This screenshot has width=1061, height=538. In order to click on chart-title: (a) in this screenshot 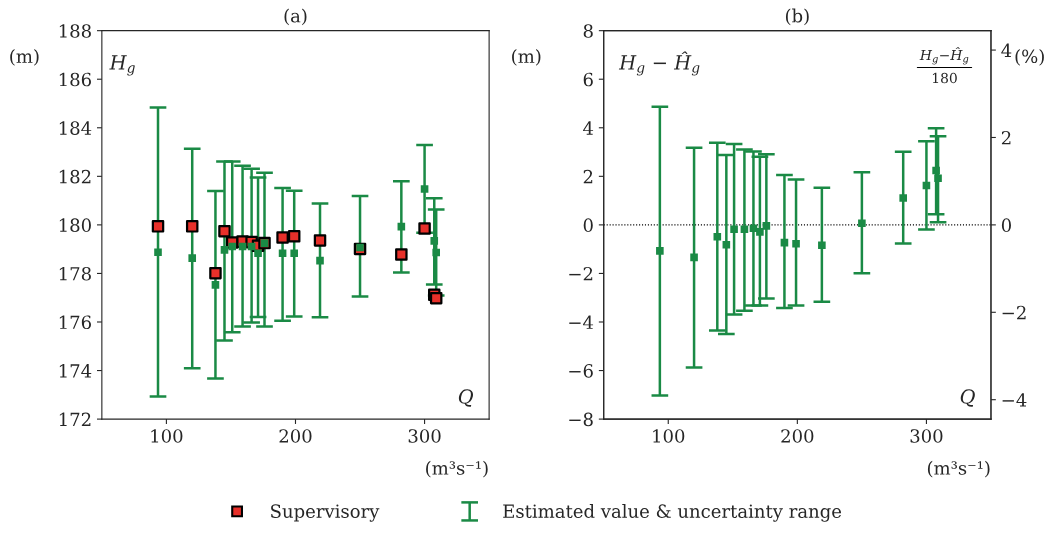, I will do `click(295, 17)`.